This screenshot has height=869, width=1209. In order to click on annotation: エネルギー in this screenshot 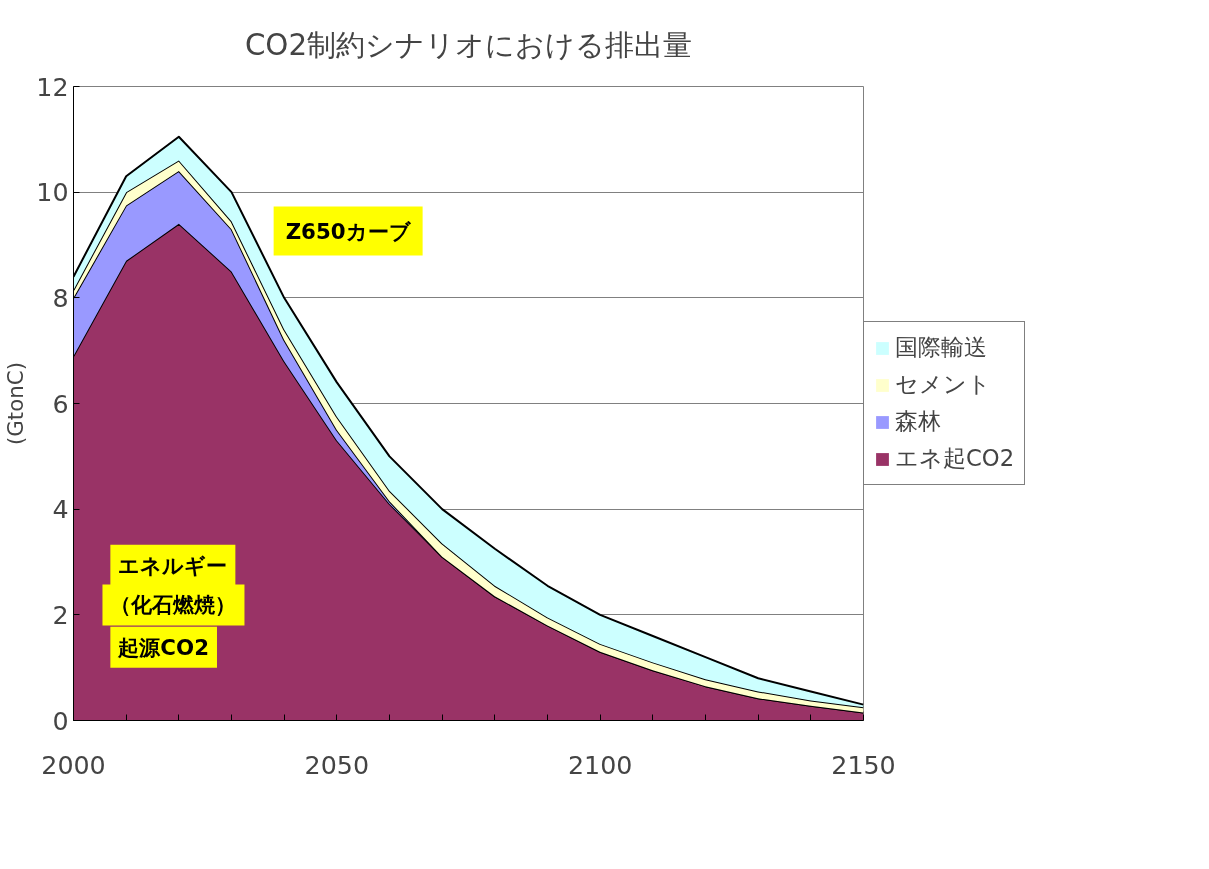, I will do `click(173, 565)`.